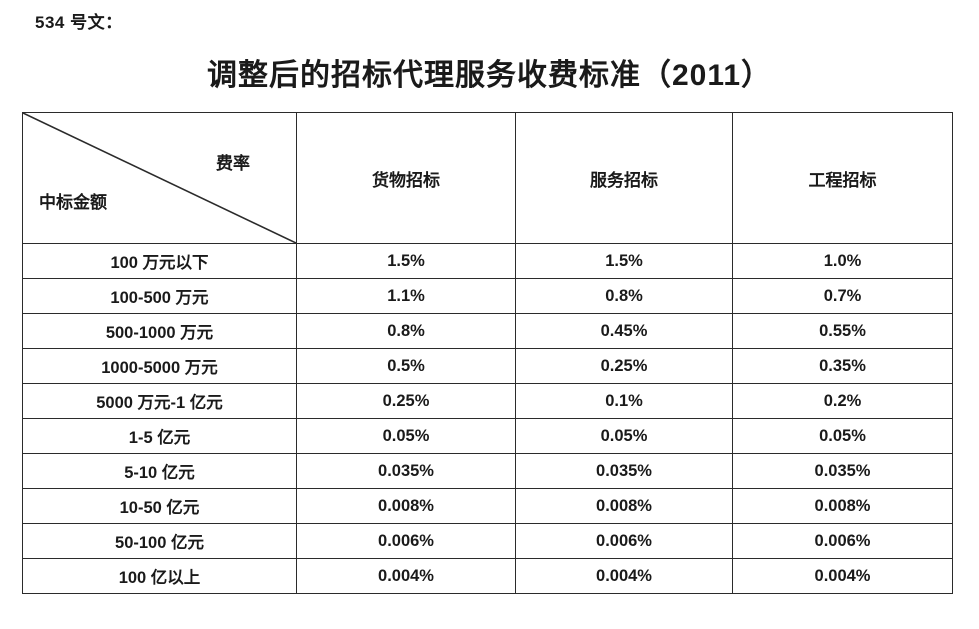 This screenshot has height=629, width=979. Describe the element at coordinates (842, 331) in the screenshot. I see `fee-cell: 0.55%` at that location.